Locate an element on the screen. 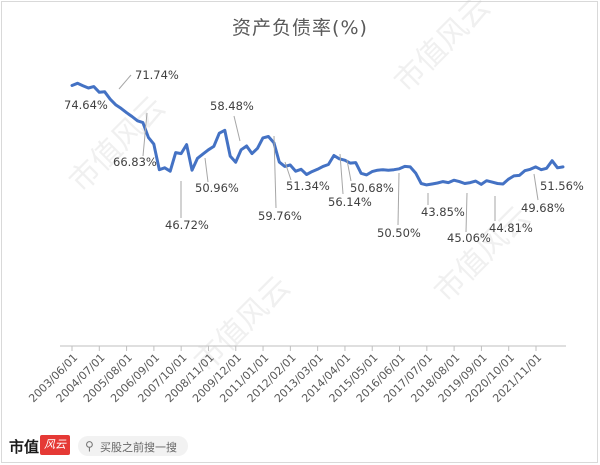  search-box: ⚲ 买股之前搜一搜 is located at coordinates (133, 446).